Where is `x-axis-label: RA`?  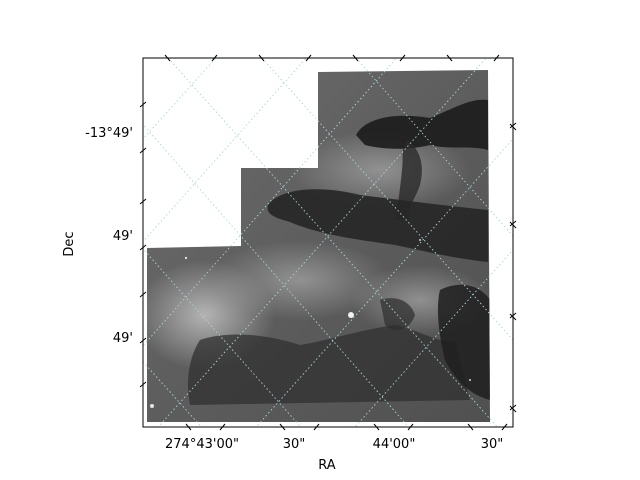 x-axis-label: RA is located at coordinates (327, 465).